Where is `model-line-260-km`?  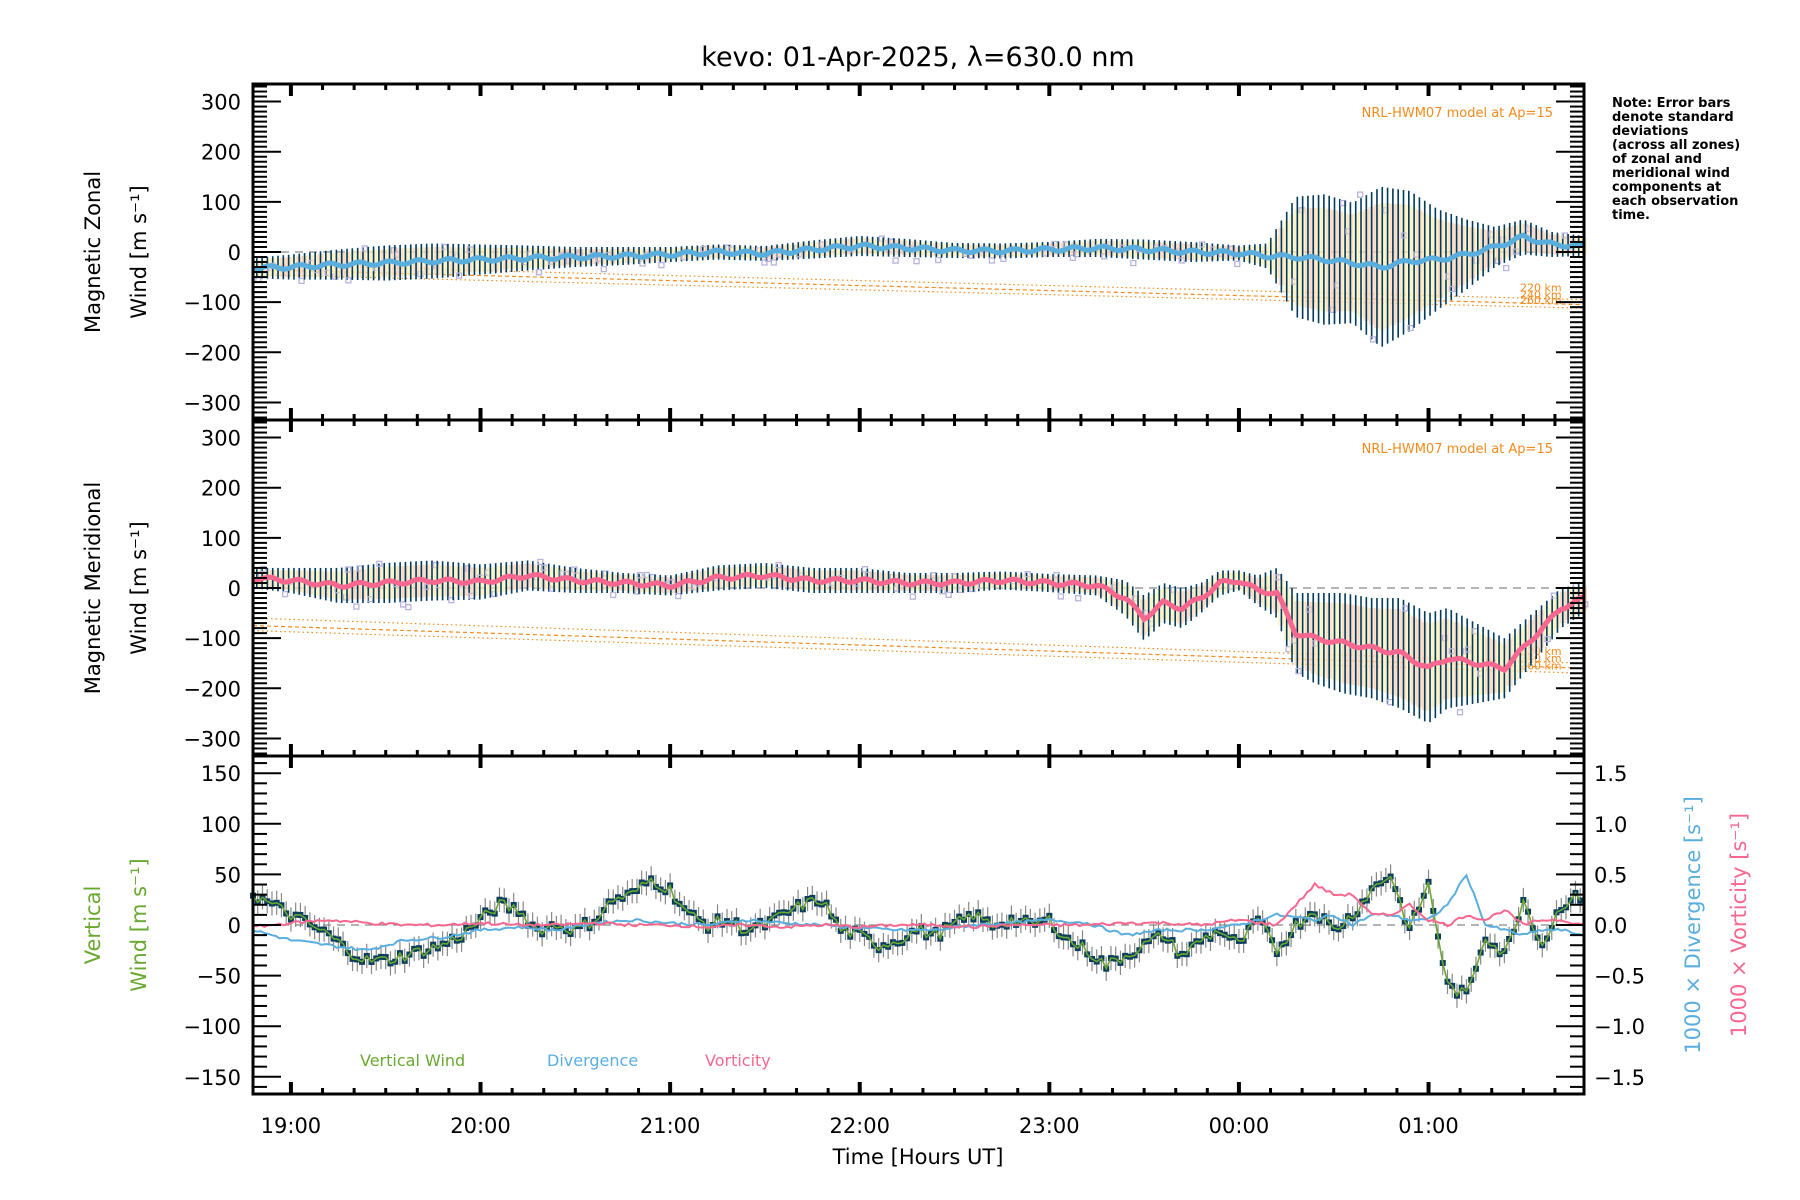 model-line-260-km is located at coordinates (918, 652).